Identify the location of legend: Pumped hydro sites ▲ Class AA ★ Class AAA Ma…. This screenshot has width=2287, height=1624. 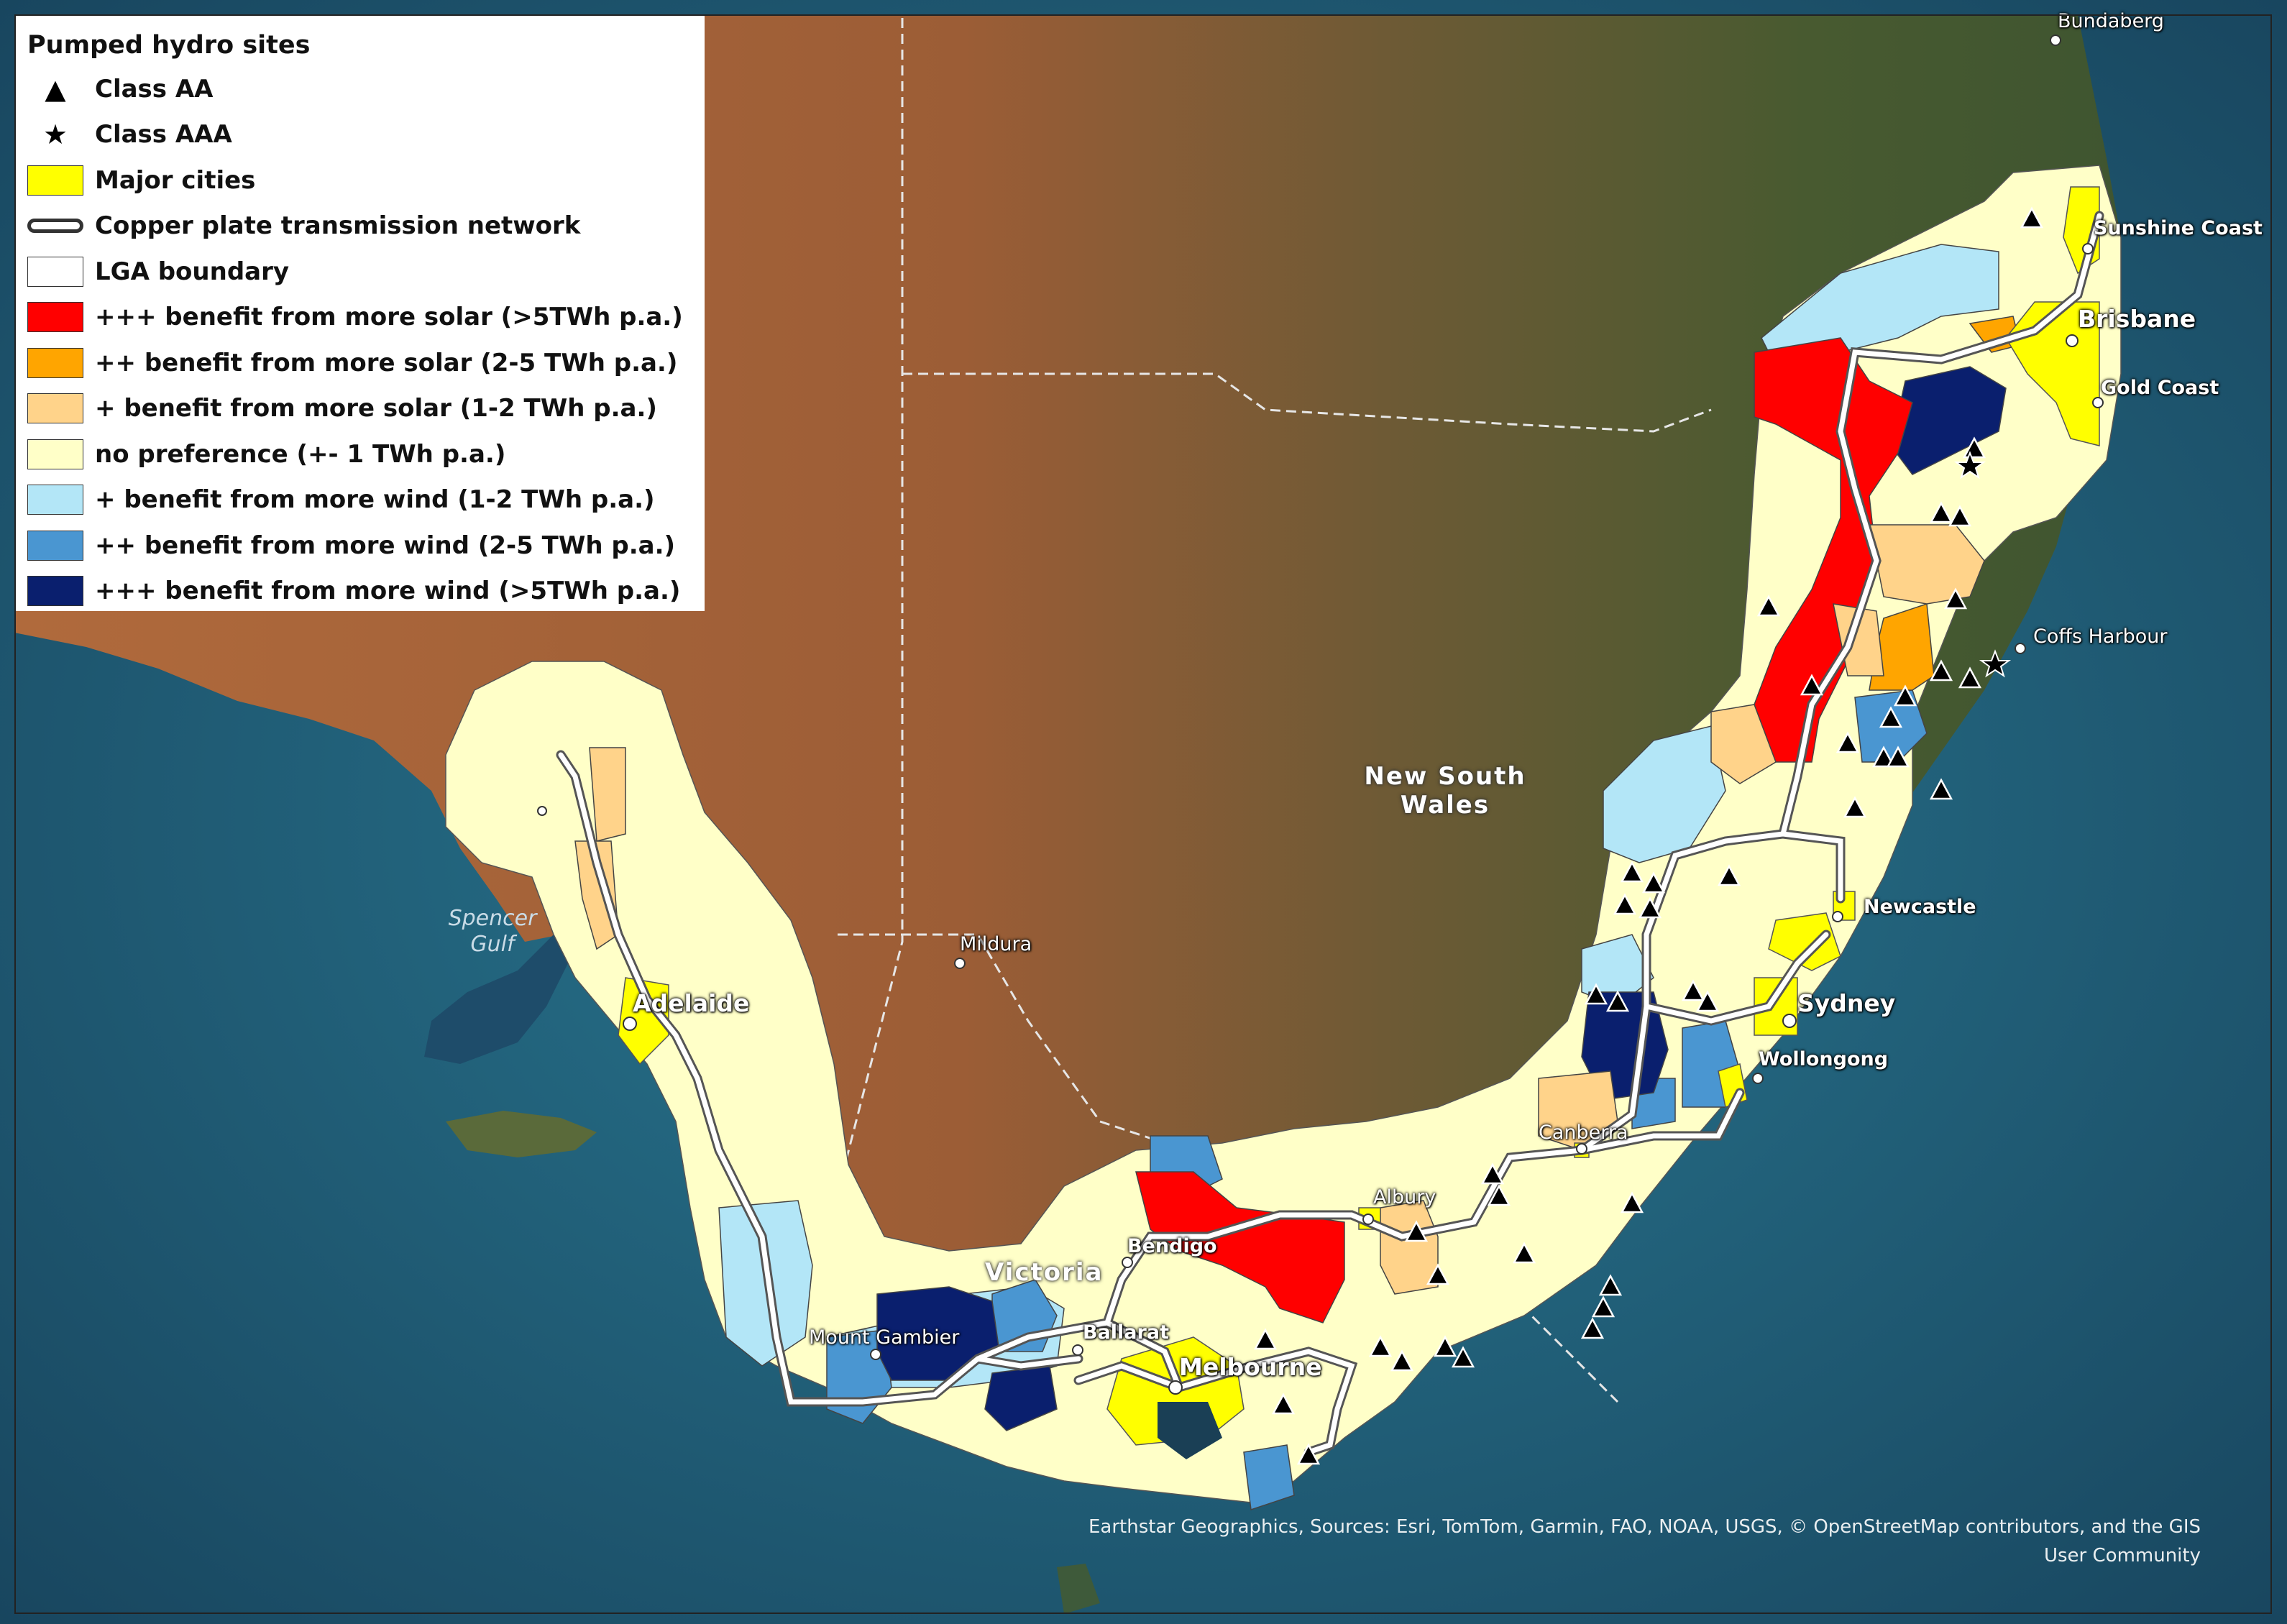
(359, 312).